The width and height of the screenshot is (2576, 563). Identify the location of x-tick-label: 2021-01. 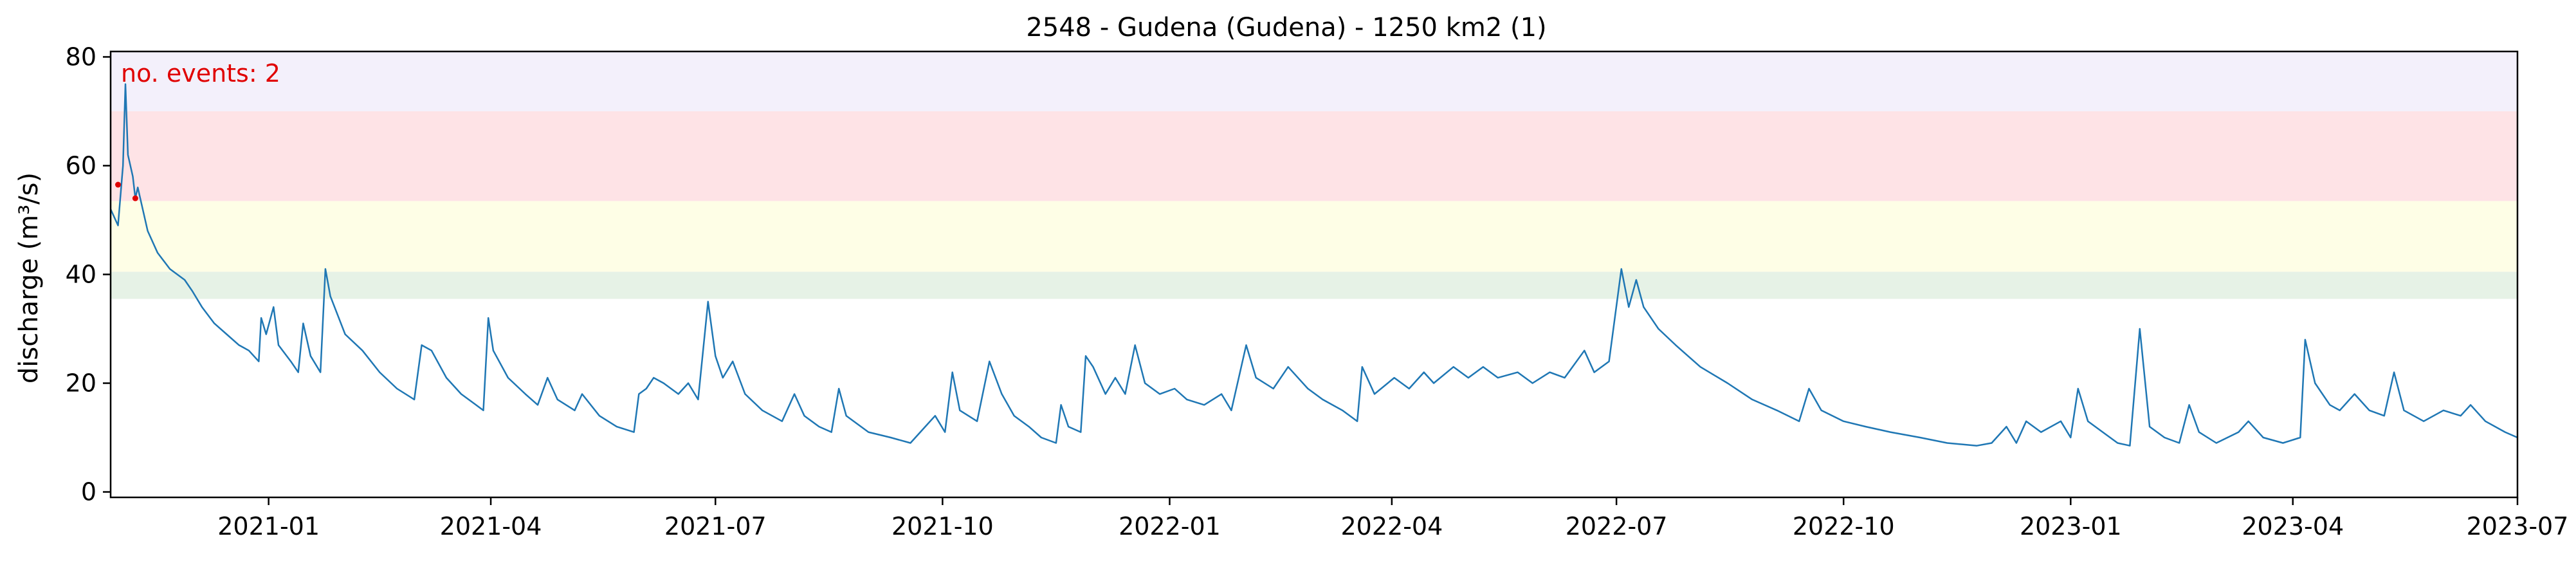
(268, 526).